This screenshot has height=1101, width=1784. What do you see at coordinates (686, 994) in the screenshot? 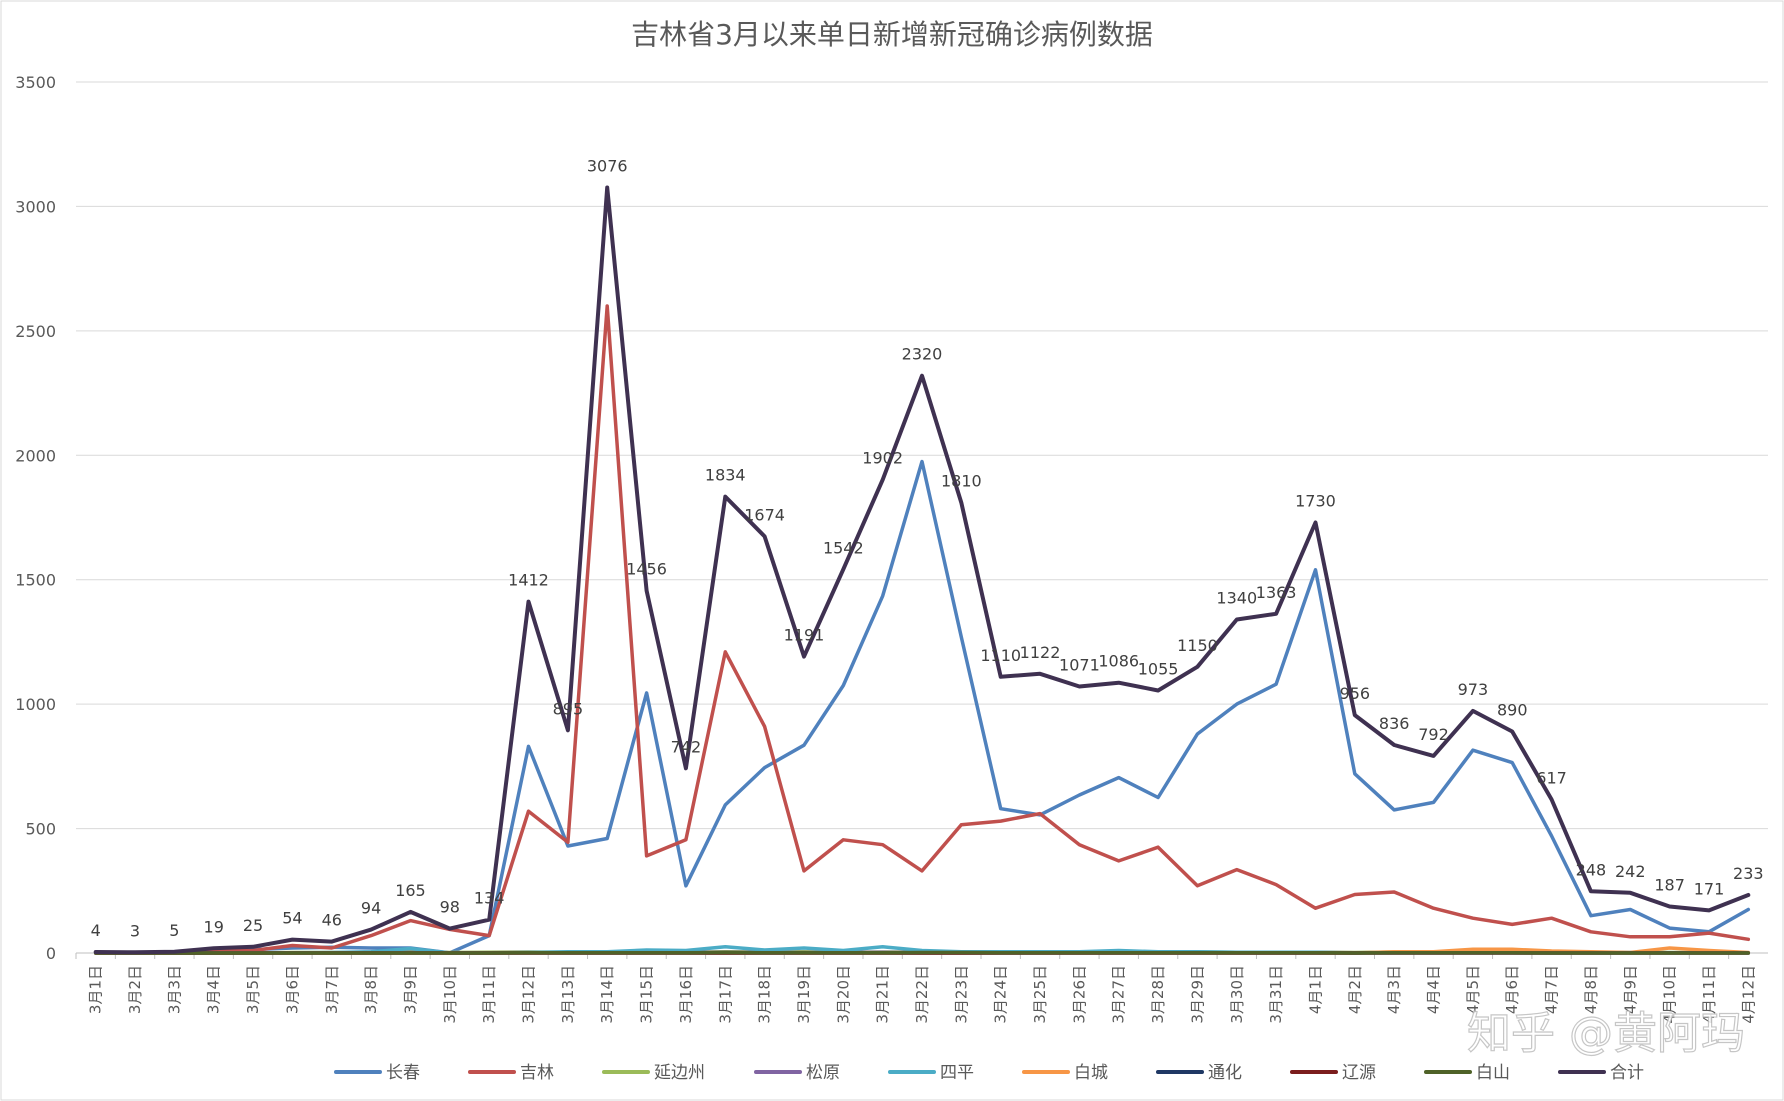
I see `x-tick-label: 3月16日` at bounding box center [686, 994].